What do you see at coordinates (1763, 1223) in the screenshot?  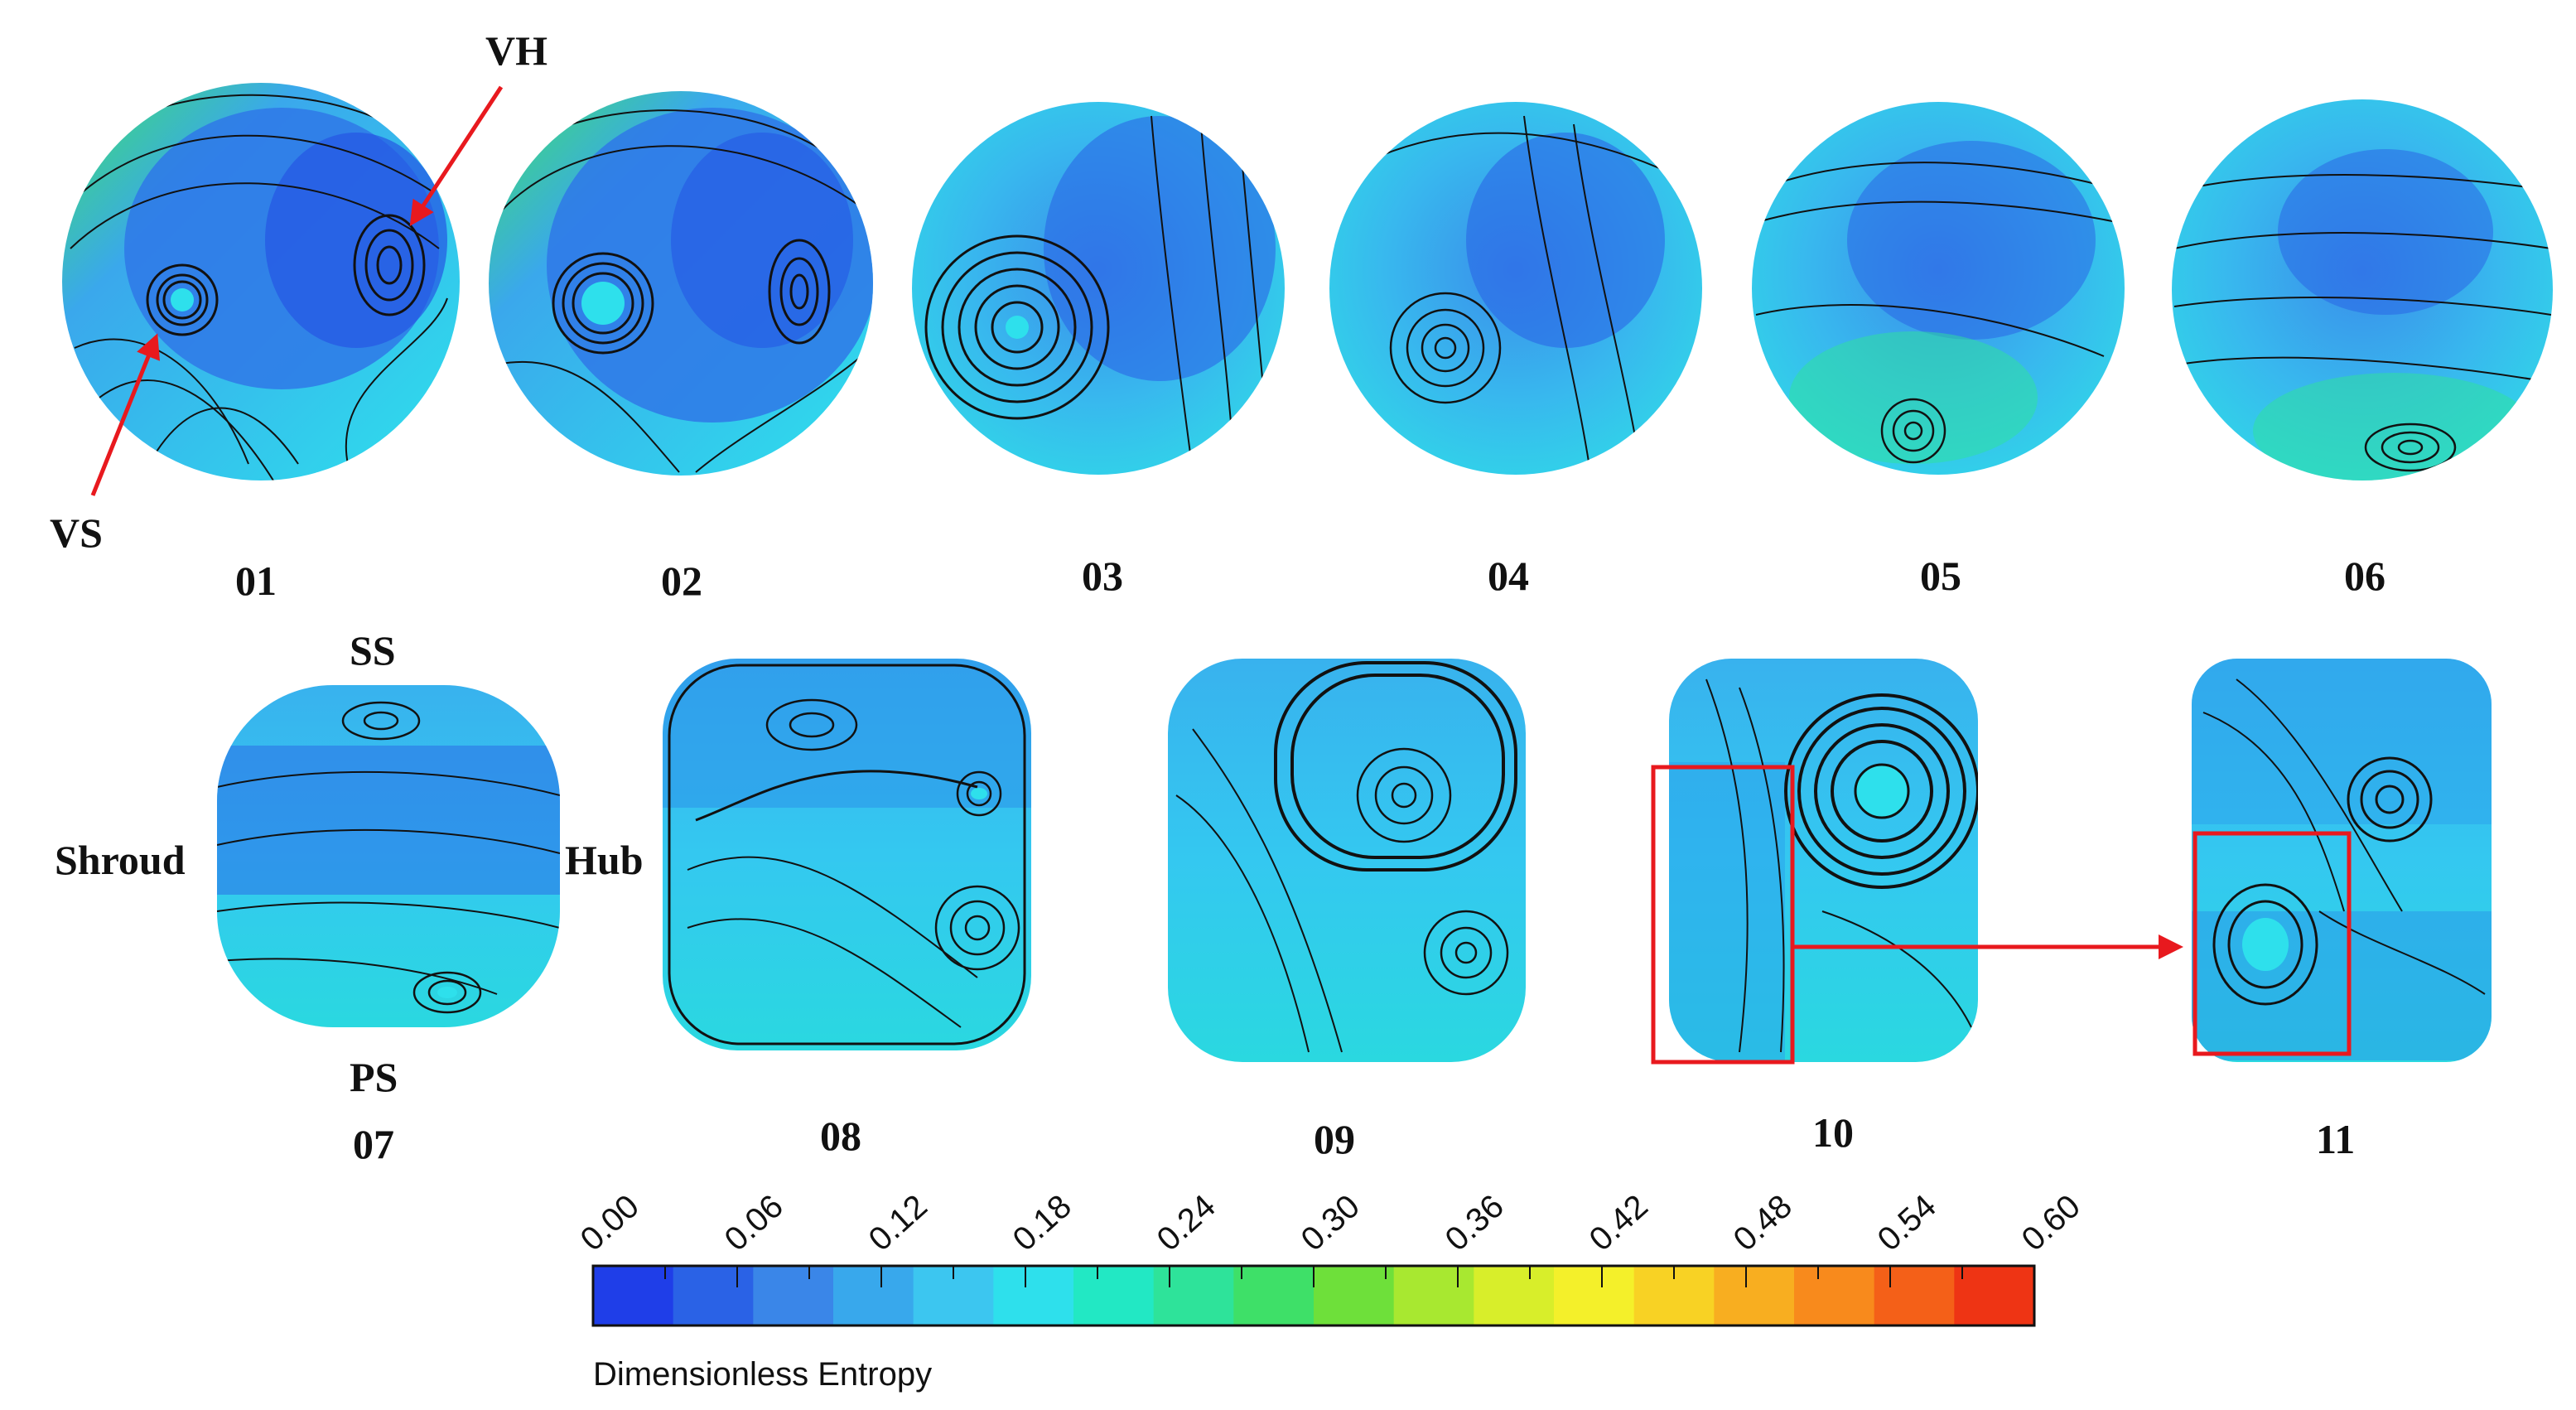 I see `colorbar-tick-label: 0.48` at bounding box center [1763, 1223].